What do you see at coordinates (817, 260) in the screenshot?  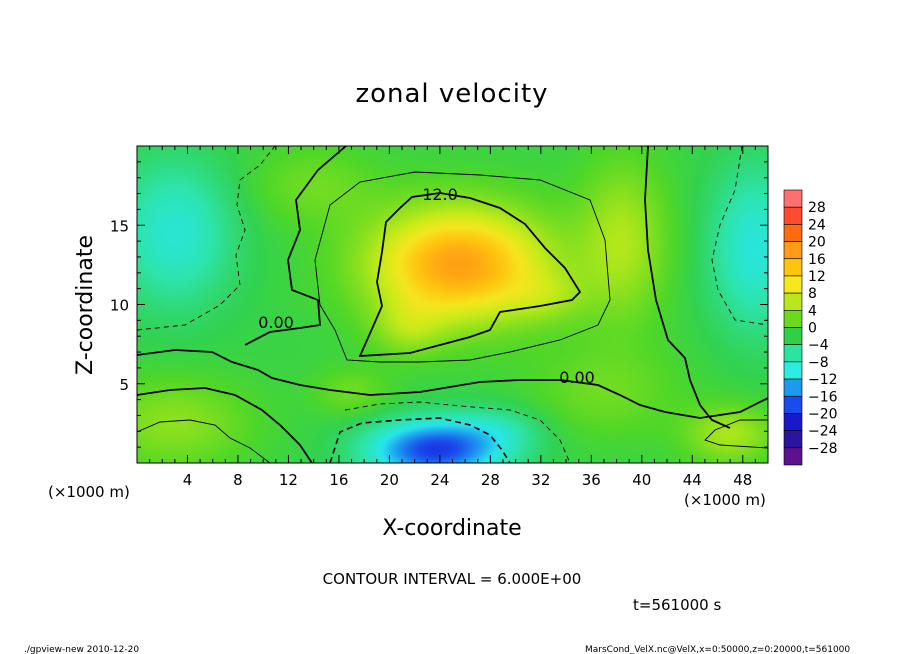 I see `colorbar-label: 16` at bounding box center [817, 260].